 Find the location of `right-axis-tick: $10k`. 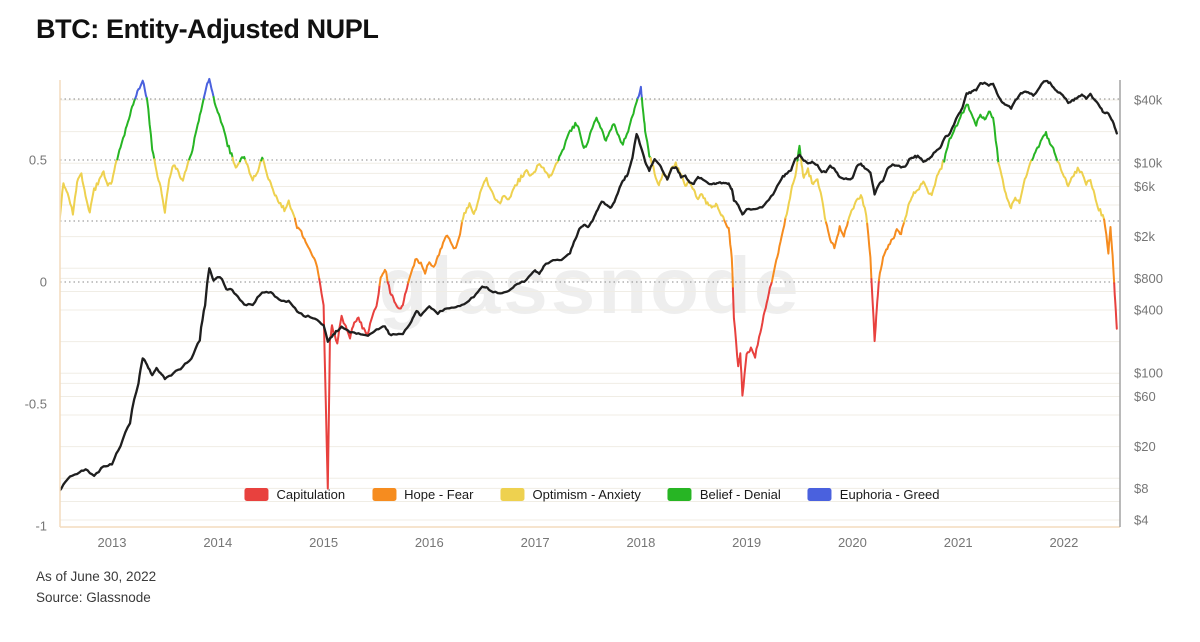

right-axis-tick: $10k is located at coordinates (1148, 163).